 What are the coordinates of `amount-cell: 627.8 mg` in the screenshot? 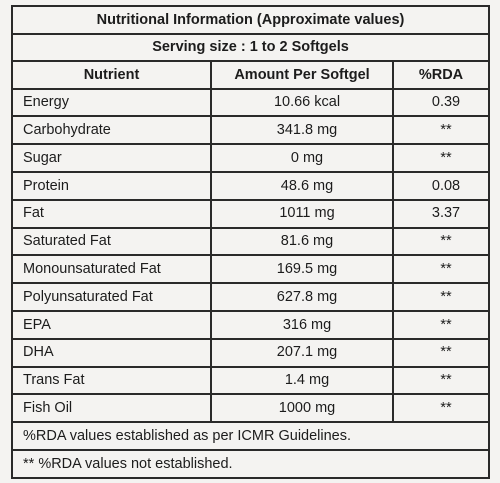 It's located at (302, 297).